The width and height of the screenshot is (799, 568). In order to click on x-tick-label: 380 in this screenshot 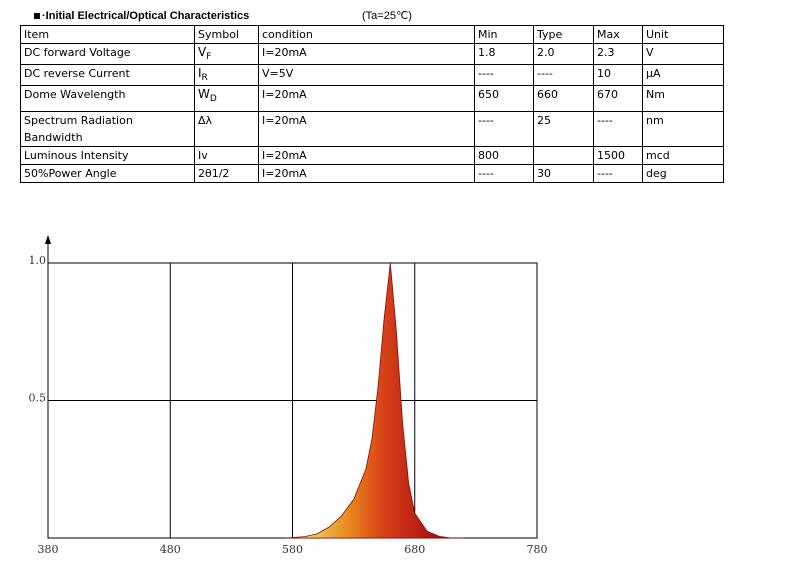, I will do `click(48, 549)`.